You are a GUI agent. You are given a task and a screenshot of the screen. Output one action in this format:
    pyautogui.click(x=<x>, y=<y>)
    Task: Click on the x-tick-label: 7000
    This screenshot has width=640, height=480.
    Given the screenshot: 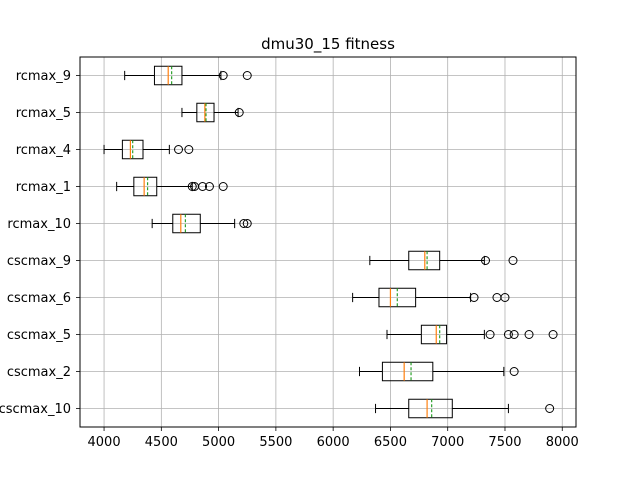 What is the action you would take?
    pyautogui.click(x=447, y=442)
    